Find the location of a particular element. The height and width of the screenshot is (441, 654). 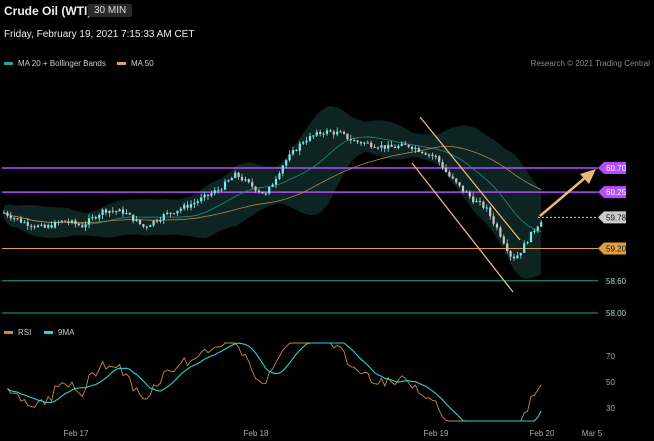

projection-arrow-shaft is located at coordinates (563, 196).